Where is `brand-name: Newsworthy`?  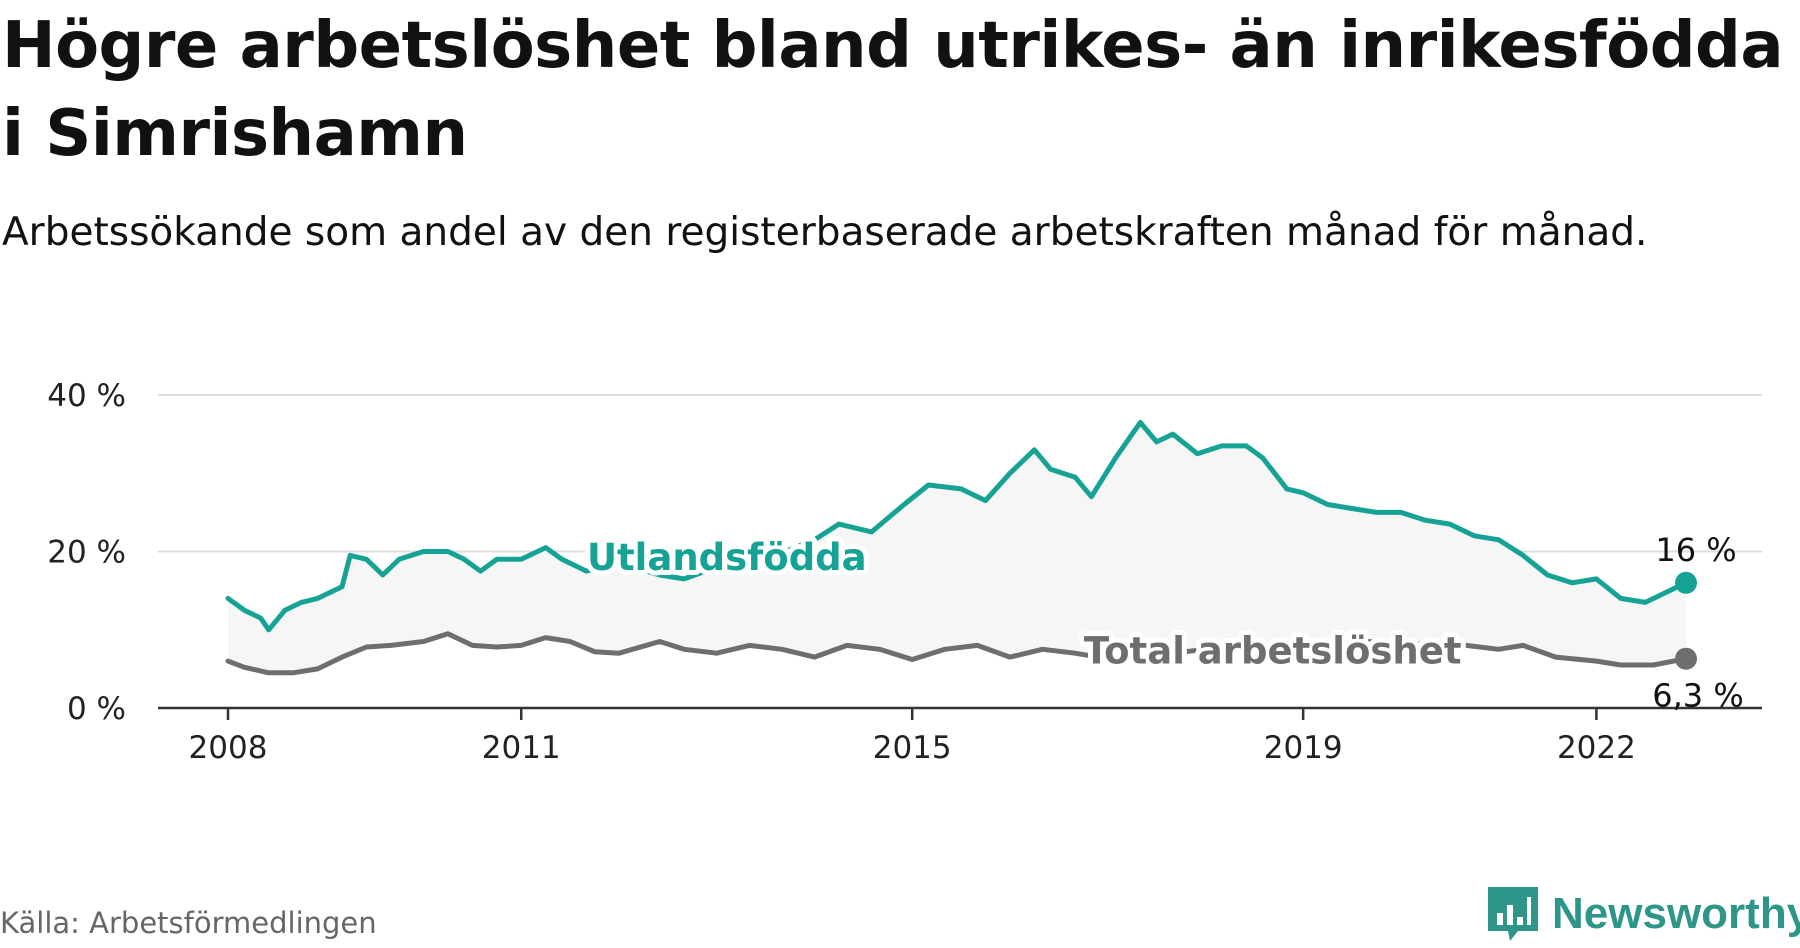
brand-name: Newsworthy is located at coordinates (1676, 913).